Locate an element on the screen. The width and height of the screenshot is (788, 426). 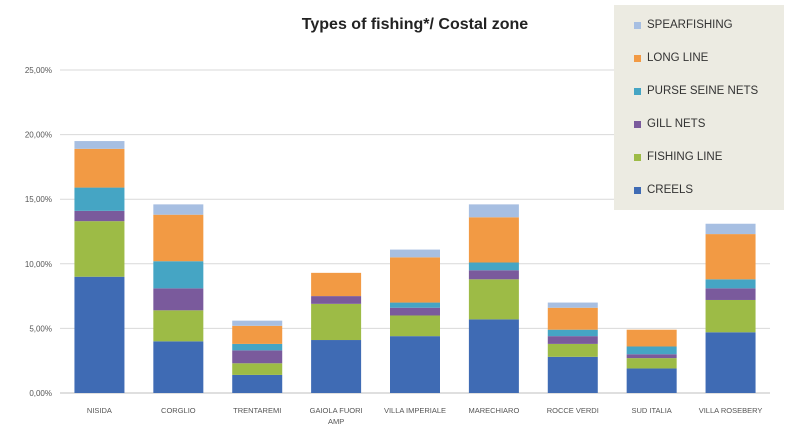
x-tick-label: ROCCE VERDI is located at coordinates (573, 410).